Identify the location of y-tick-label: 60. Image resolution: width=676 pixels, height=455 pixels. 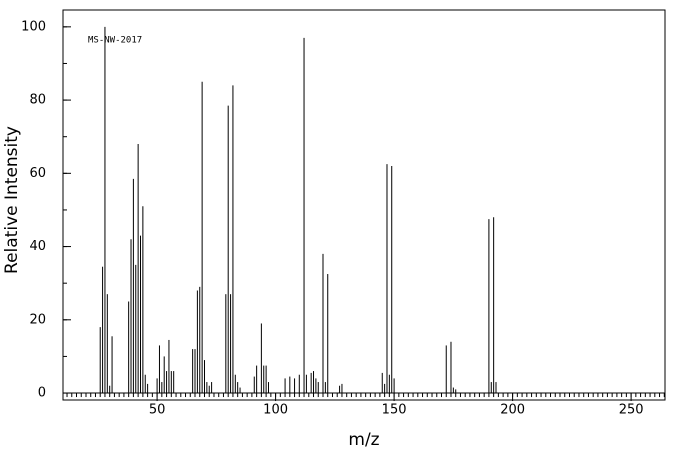
(37, 173).